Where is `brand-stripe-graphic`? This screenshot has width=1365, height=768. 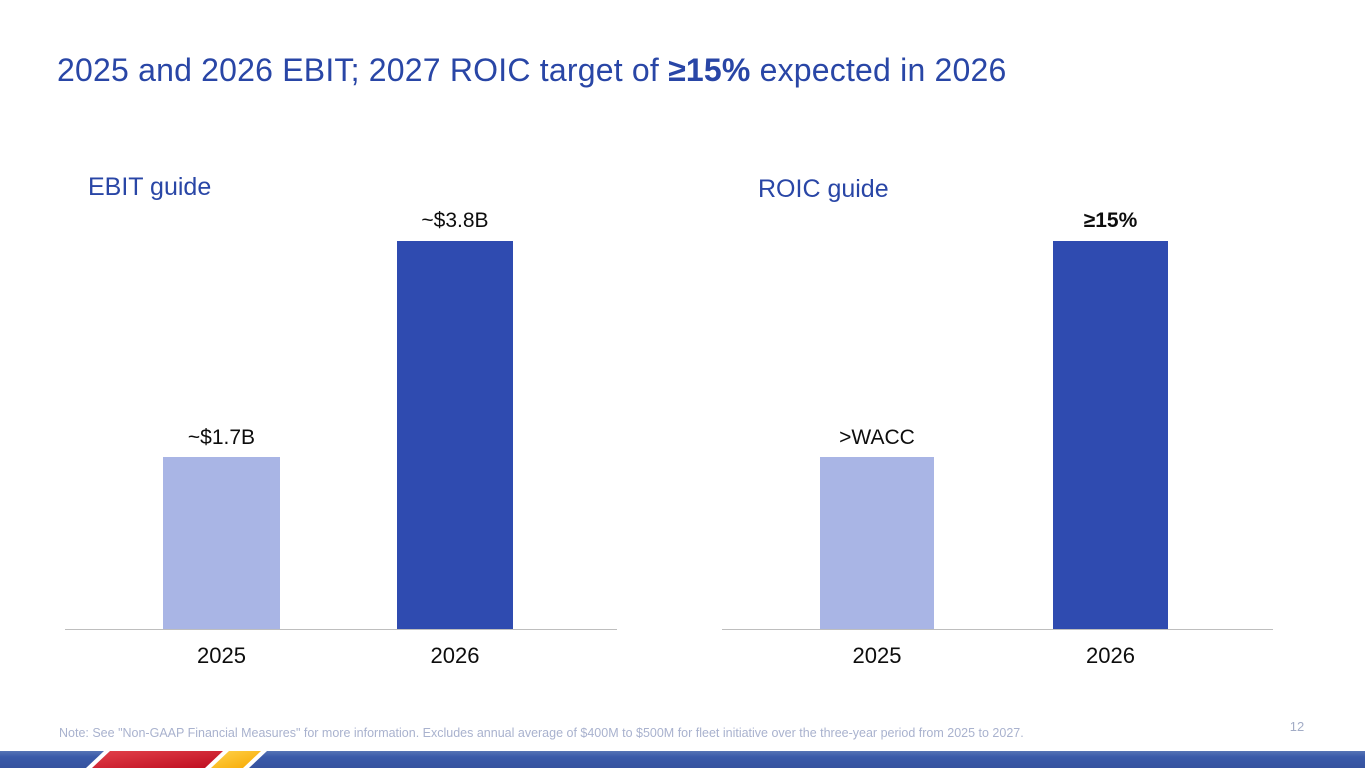 brand-stripe-graphic is located at coordinates (682, 759).